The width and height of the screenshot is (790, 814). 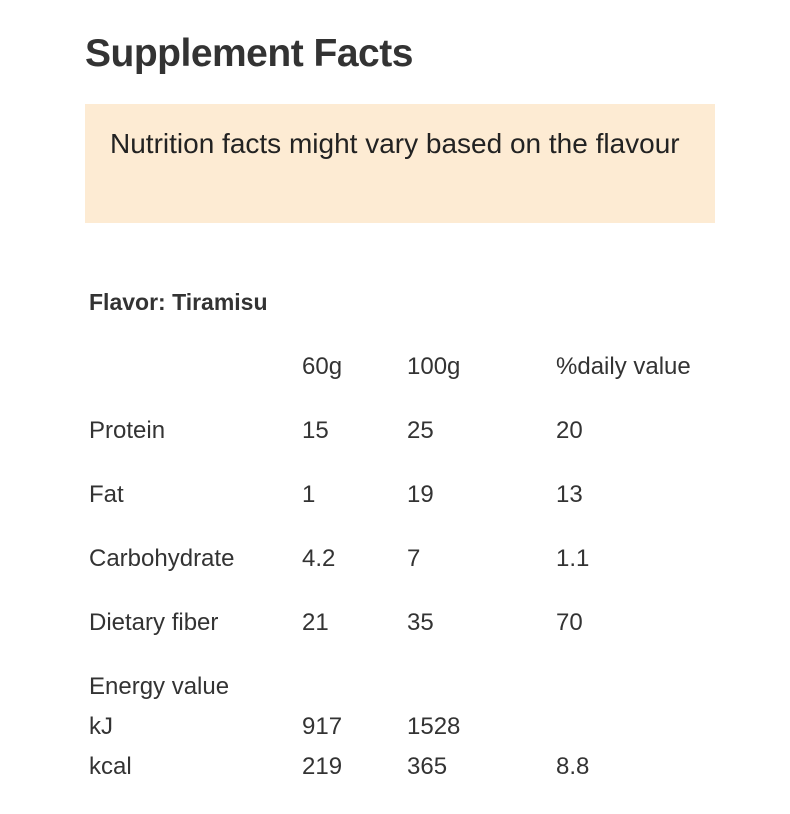 I want to click on row-label: Carbohydrate, so click(x=162, y=558).